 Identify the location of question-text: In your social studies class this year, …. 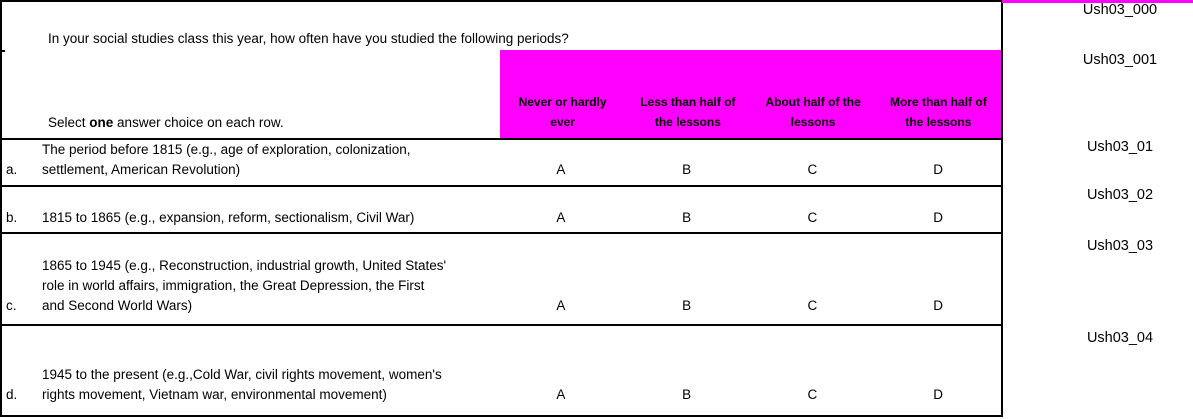
(308, 38).